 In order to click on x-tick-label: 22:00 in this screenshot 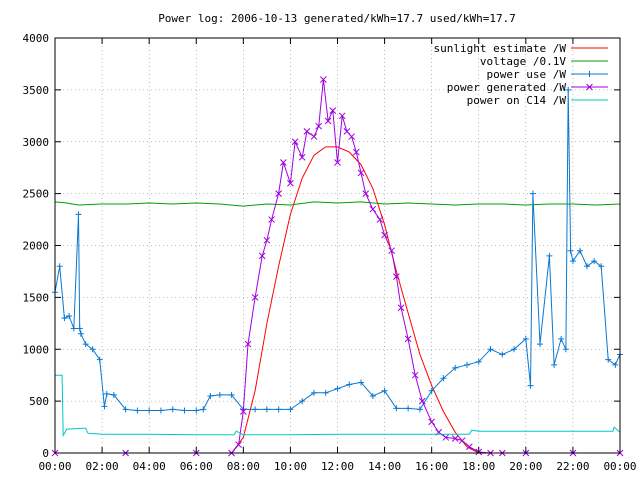, I will do `click(572, 466)`.